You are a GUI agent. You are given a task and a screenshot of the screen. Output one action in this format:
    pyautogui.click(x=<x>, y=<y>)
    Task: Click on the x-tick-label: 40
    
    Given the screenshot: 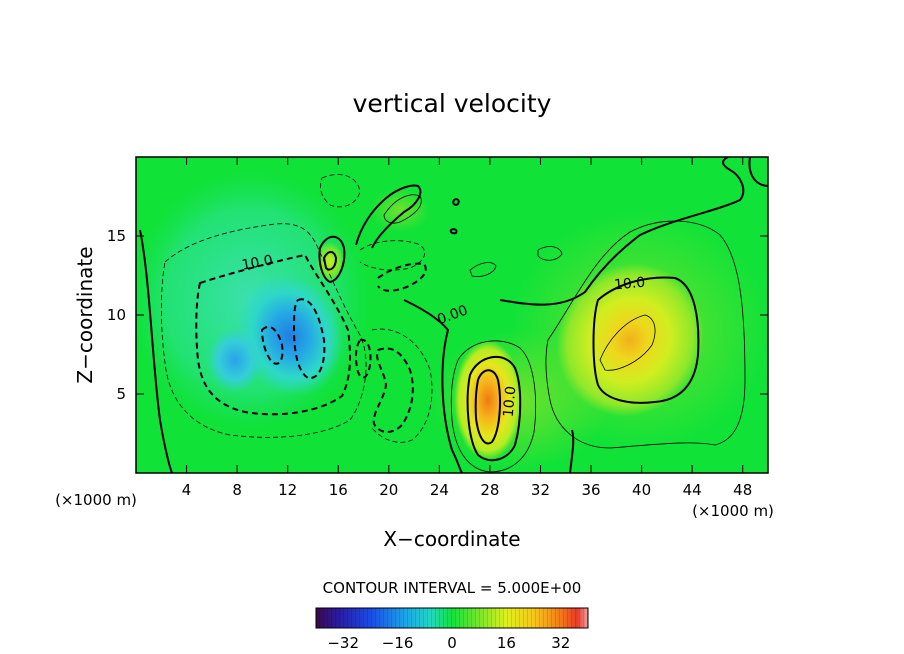 What is the action you would take?
    pyautogui.click(x=641, y=490)
    